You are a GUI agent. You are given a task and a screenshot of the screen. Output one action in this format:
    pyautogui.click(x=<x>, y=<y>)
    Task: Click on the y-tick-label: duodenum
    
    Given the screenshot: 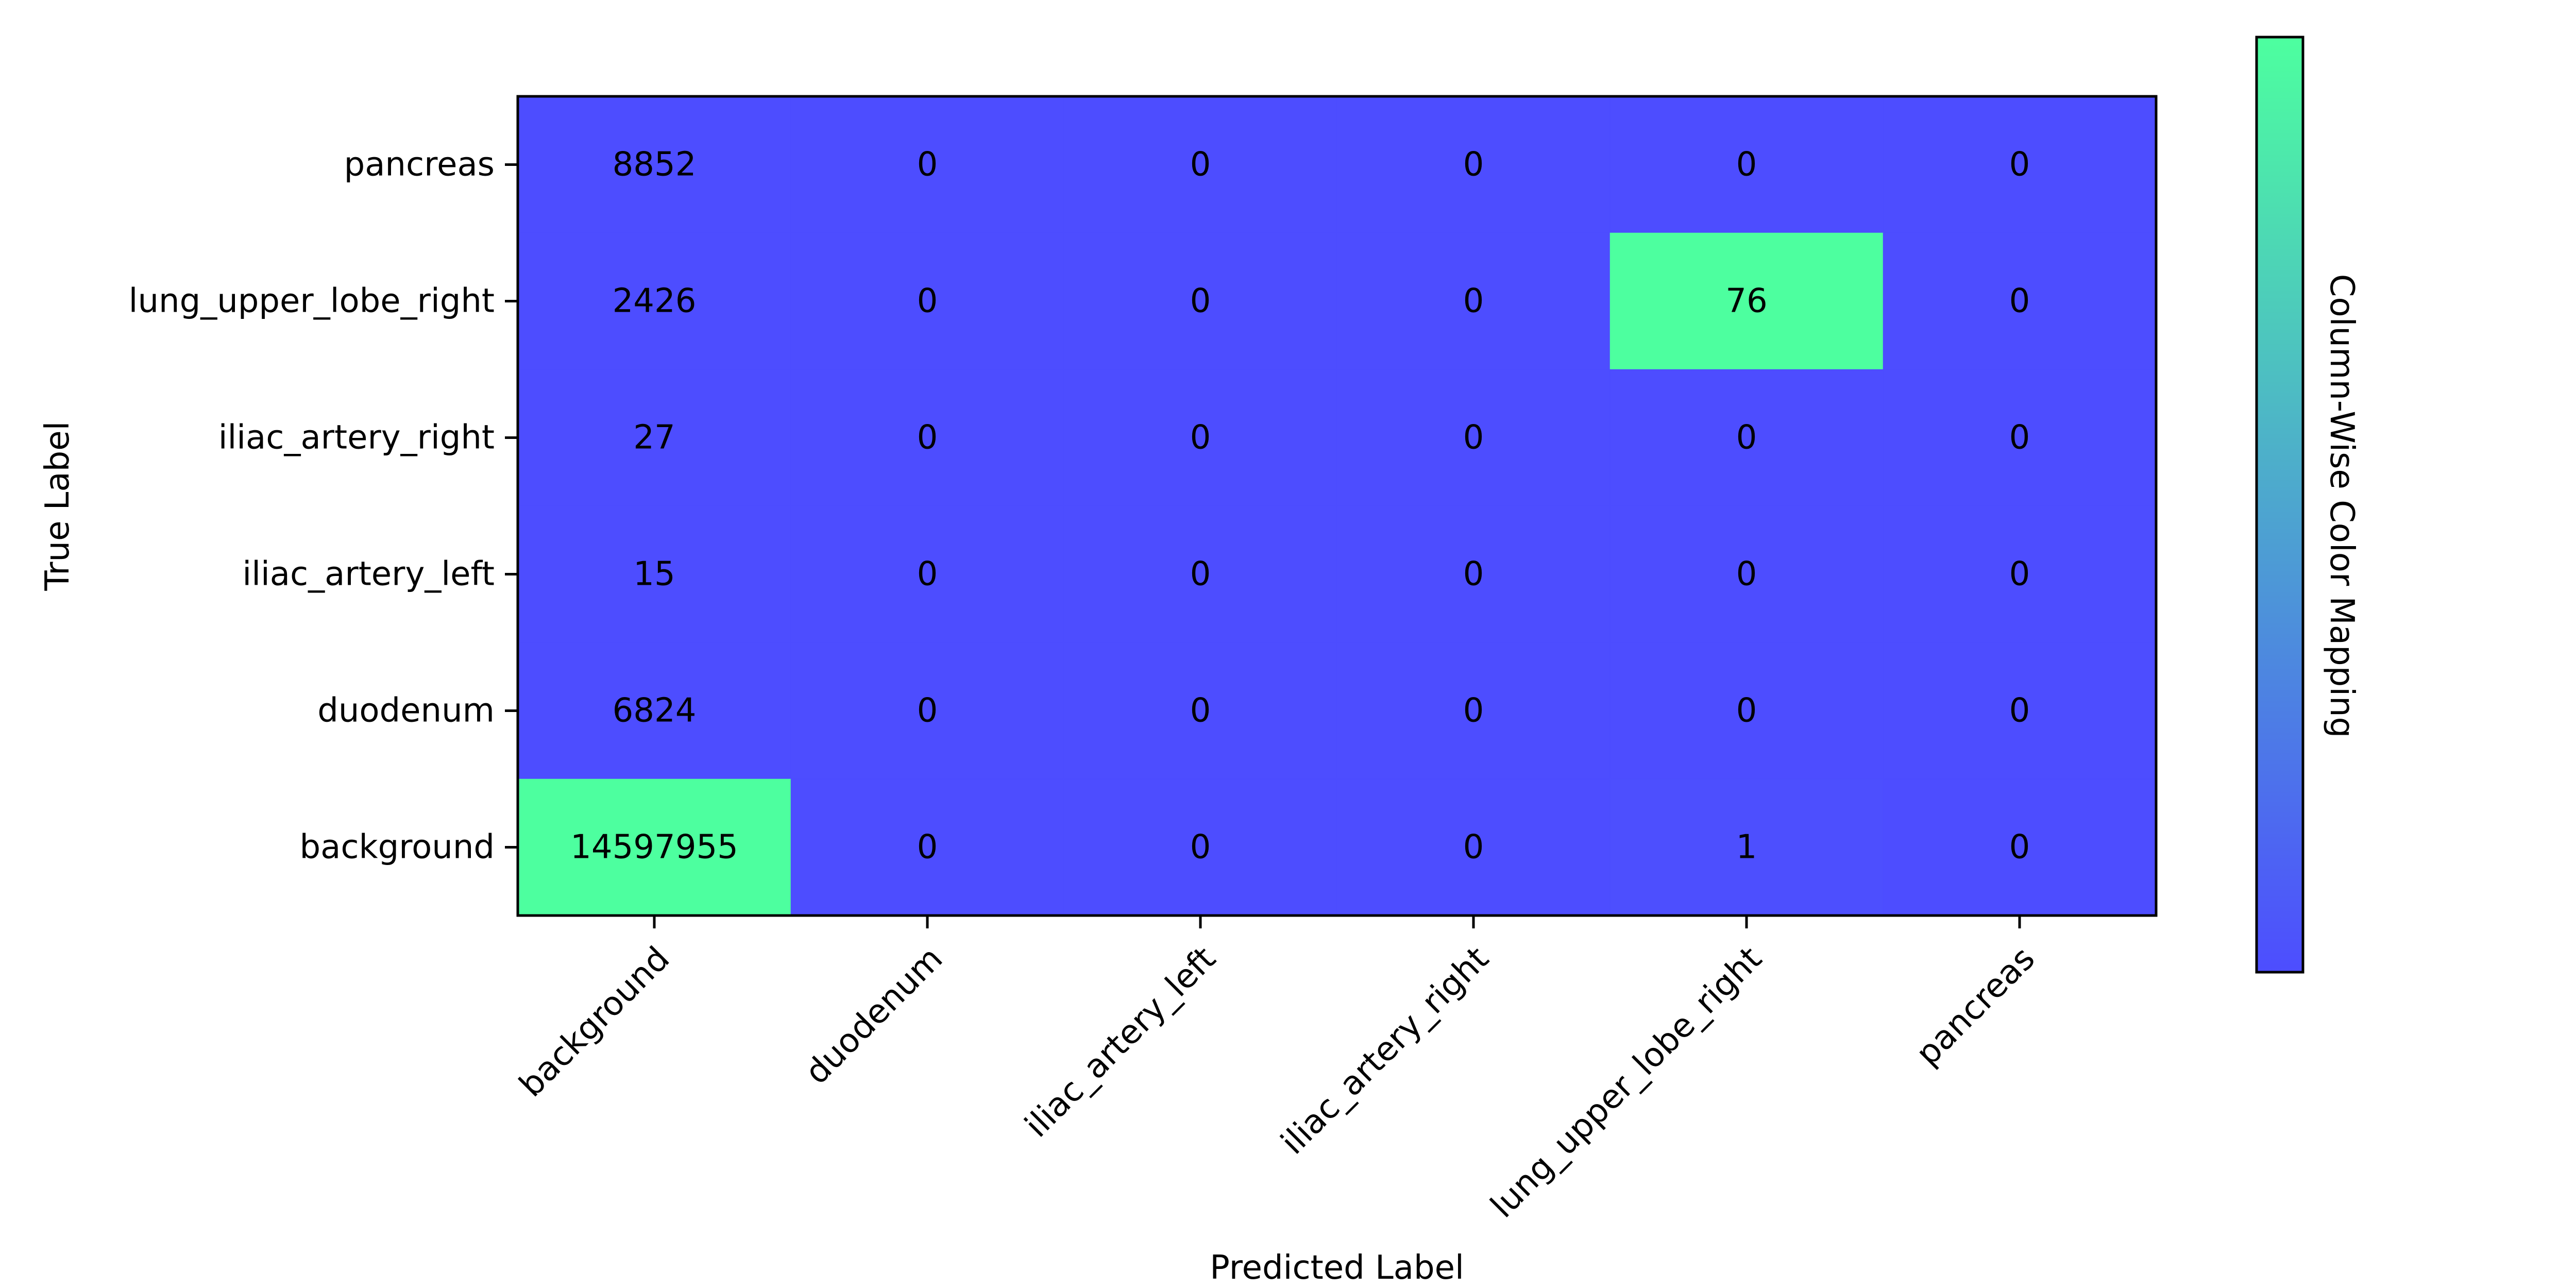 What is the action you would take?
    pyautogui.click(x=406, y=711)
    